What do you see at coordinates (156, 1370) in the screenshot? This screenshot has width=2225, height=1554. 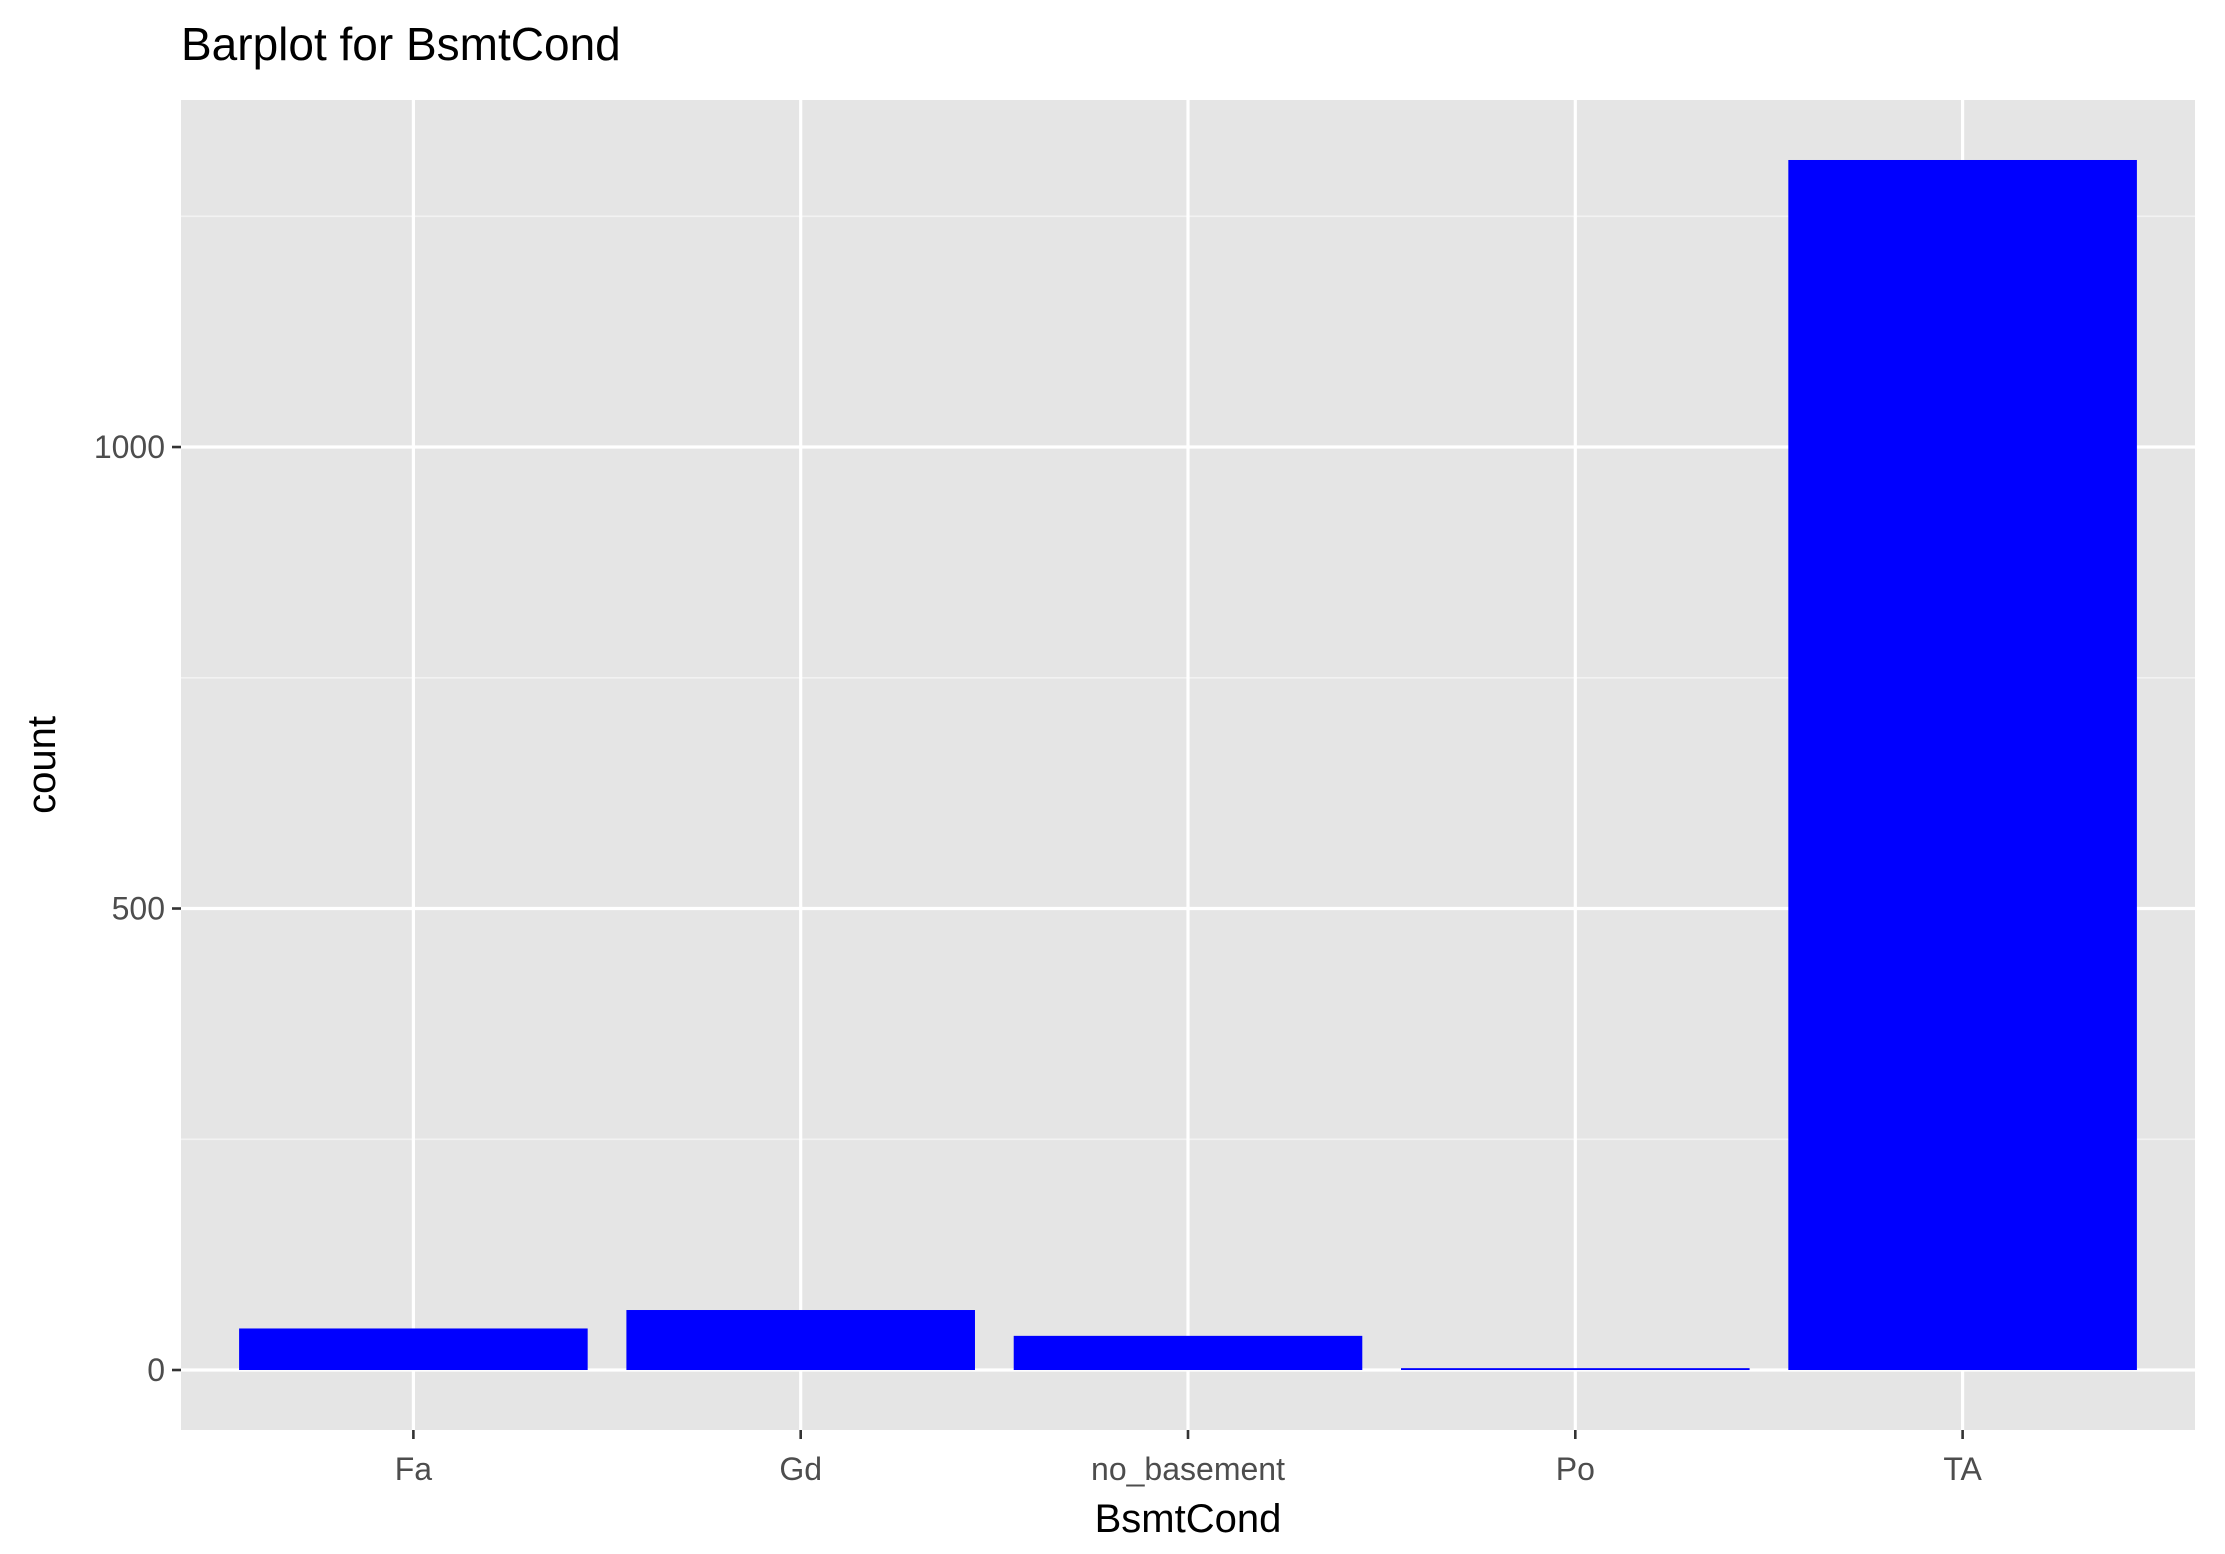 I see `y-tick-label: 0` at bounding box center [156, 1370].